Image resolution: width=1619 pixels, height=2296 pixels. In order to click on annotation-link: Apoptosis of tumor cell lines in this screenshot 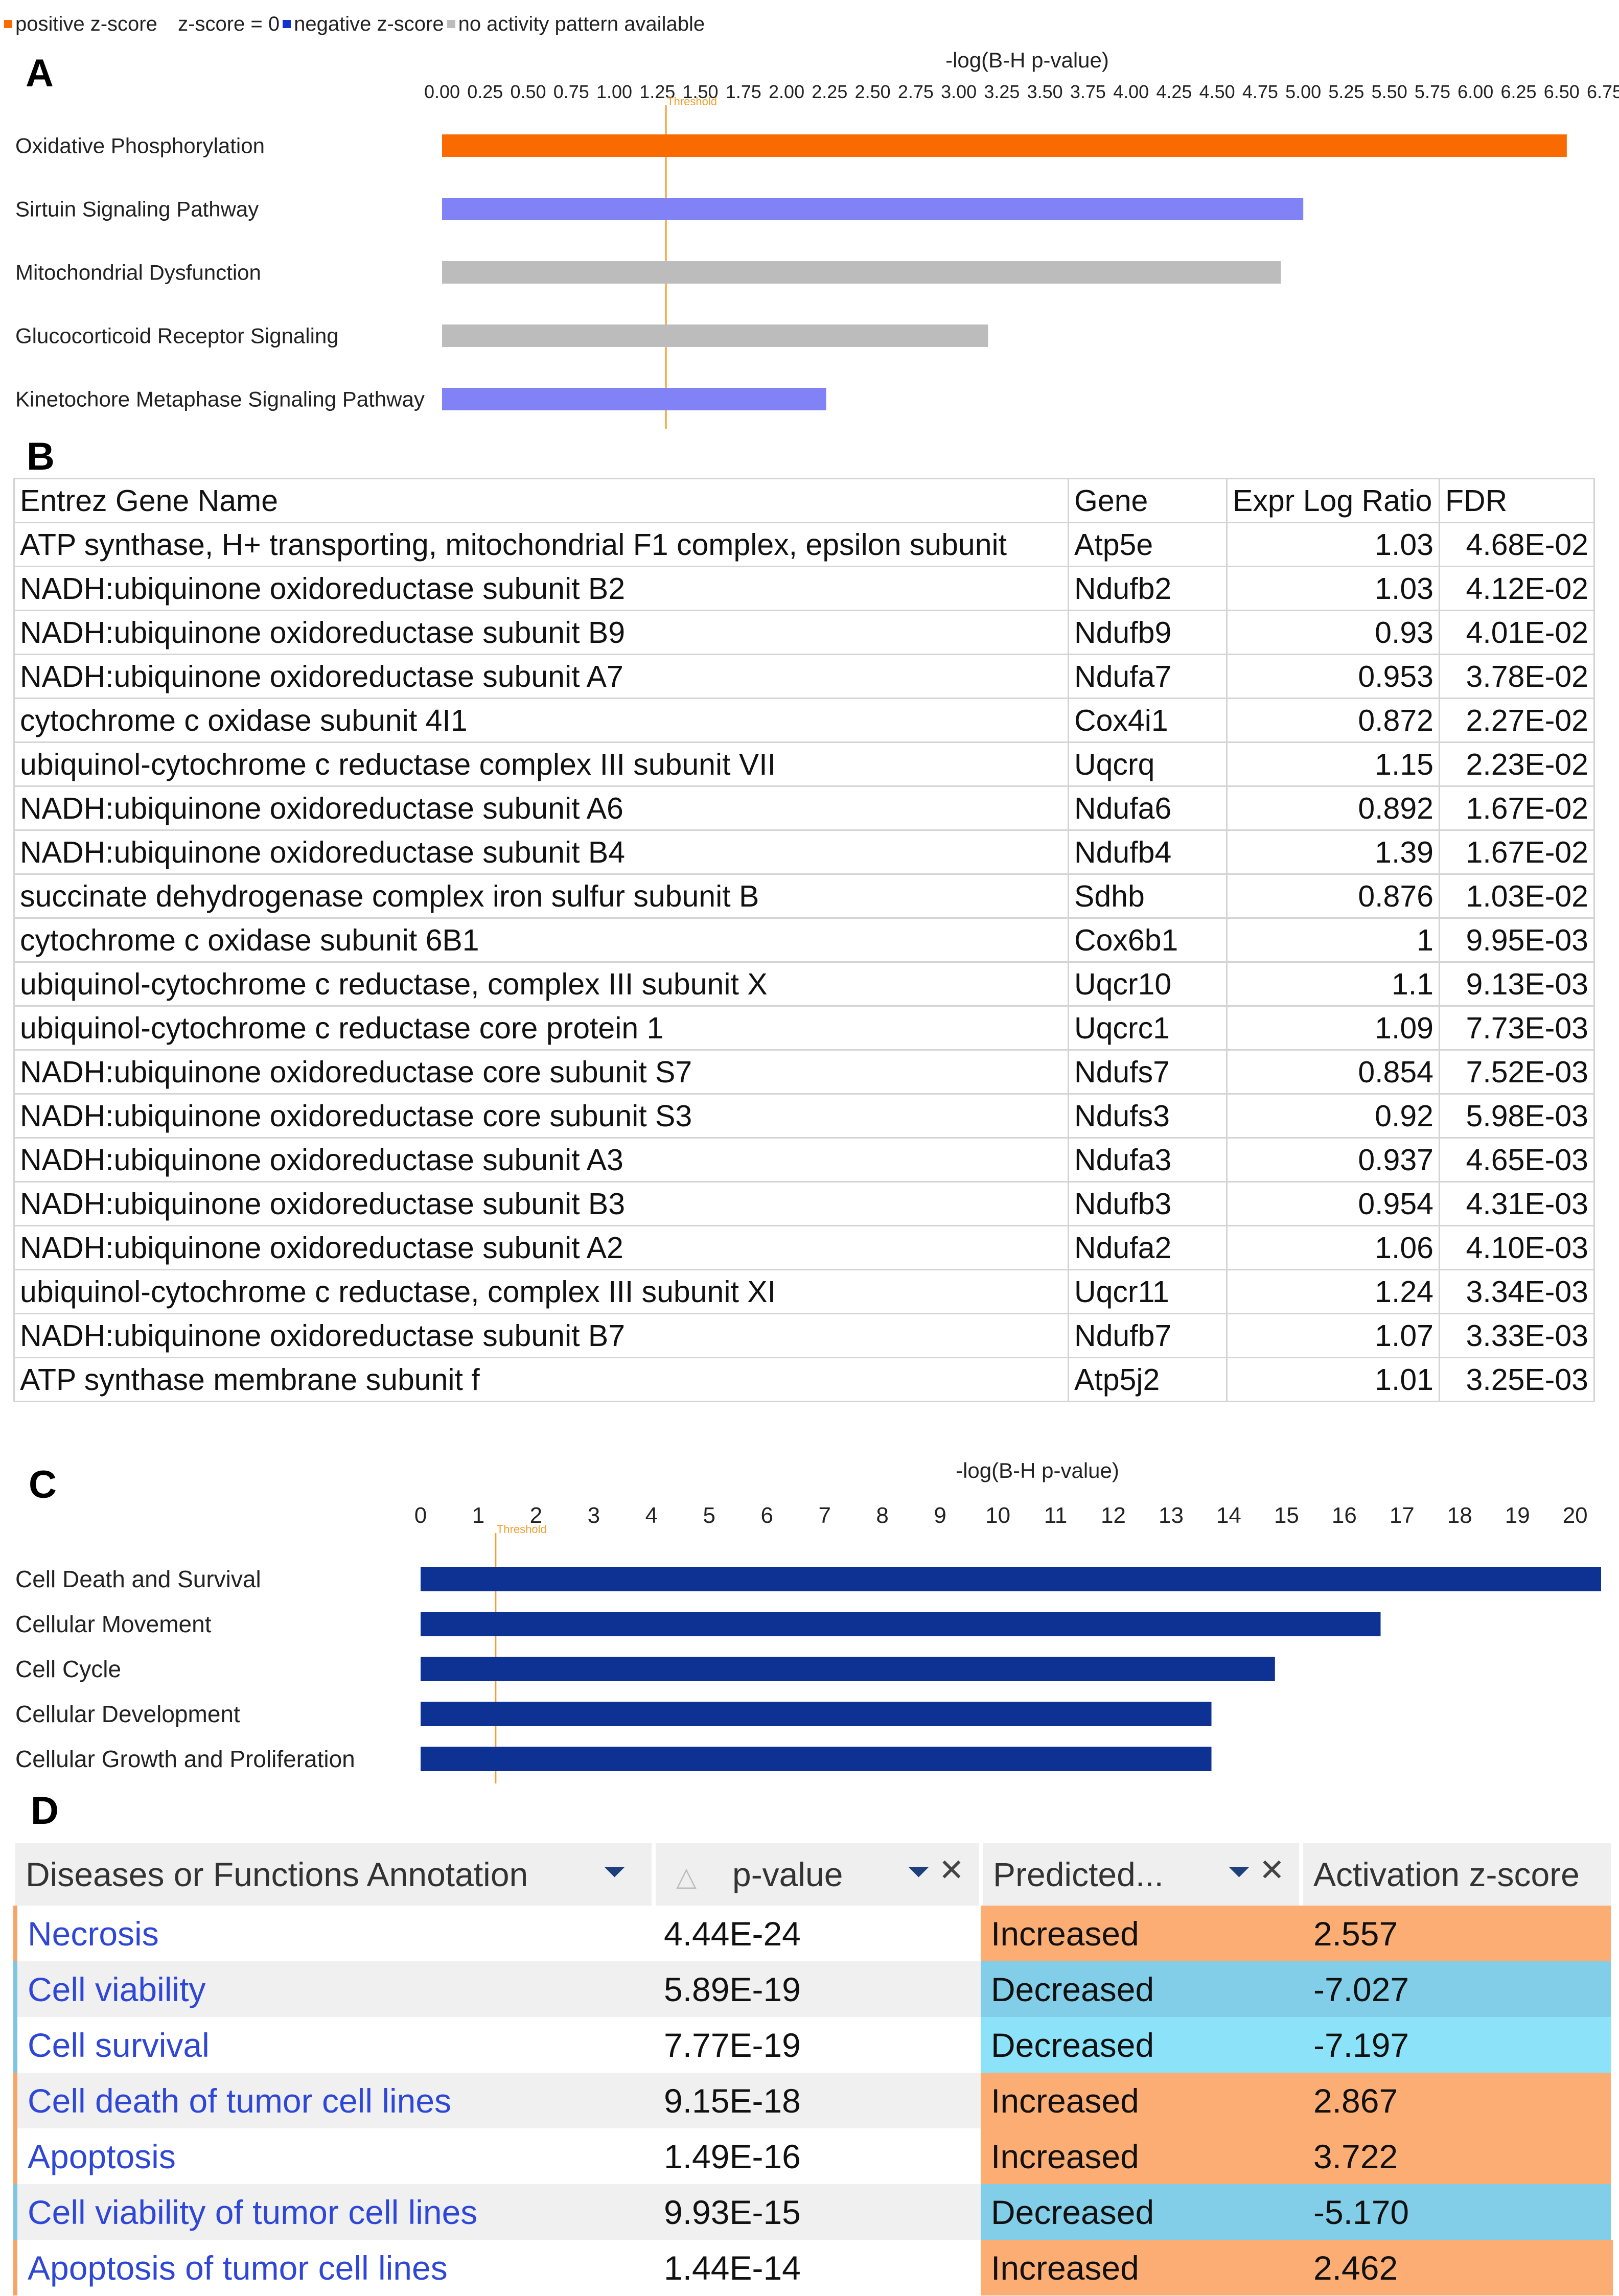, I will do `click(333, 2268)`.